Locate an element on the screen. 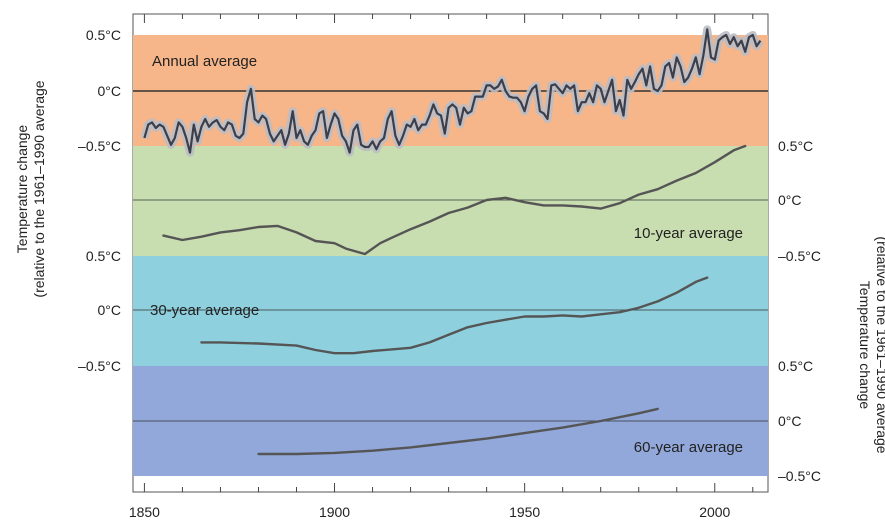 This screenshot has width=885, height=529. x-tick-label: 1850 is located at coordinates (144, 512).